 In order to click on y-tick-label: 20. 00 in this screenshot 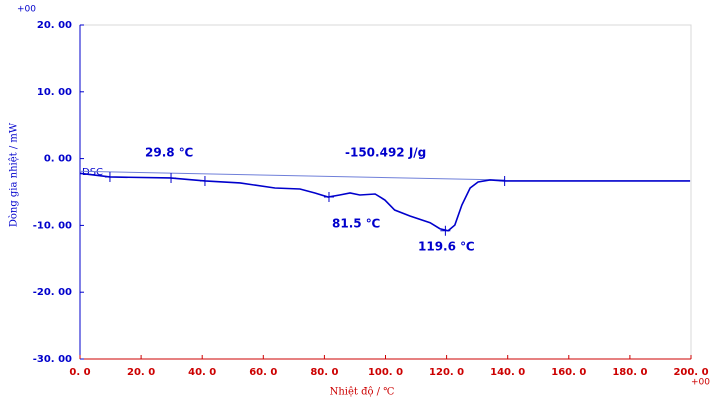, I will do `click(54, 25)`.